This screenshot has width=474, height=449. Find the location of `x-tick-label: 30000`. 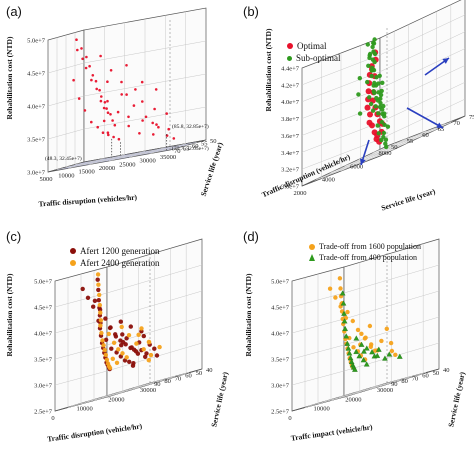

x-tick-label: 30000 is located at coordinates (148, 390).